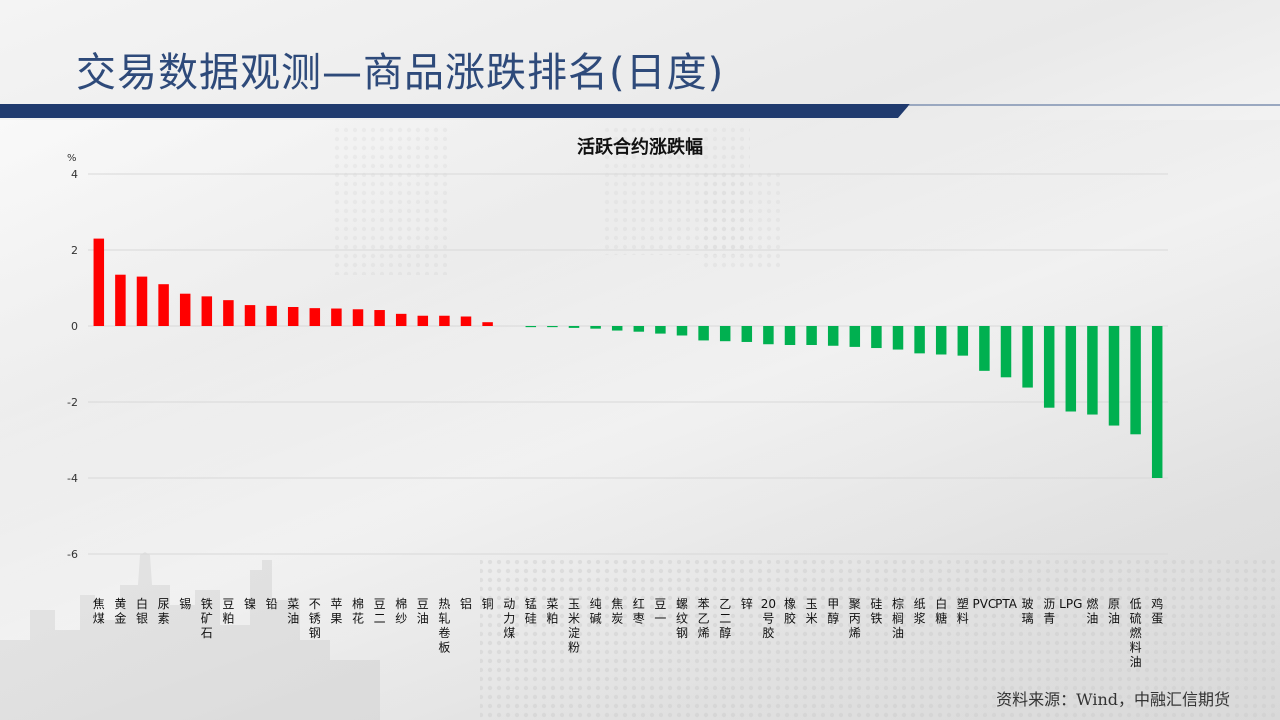  What do you see at coordinates (315, 618) in the screenshot?
I see `x-tick-label: 不锈钢` at bounding box center [315, 618].